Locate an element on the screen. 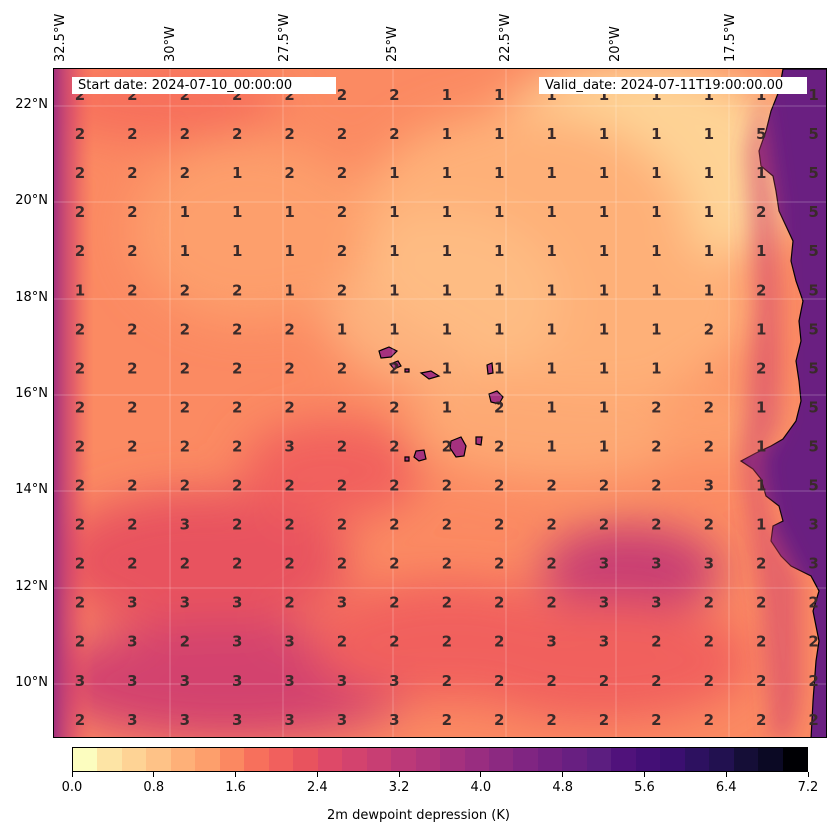 The height and width of the screenshot is (836, 837). lat-label: 18°N is located at coordinates (31, 297).